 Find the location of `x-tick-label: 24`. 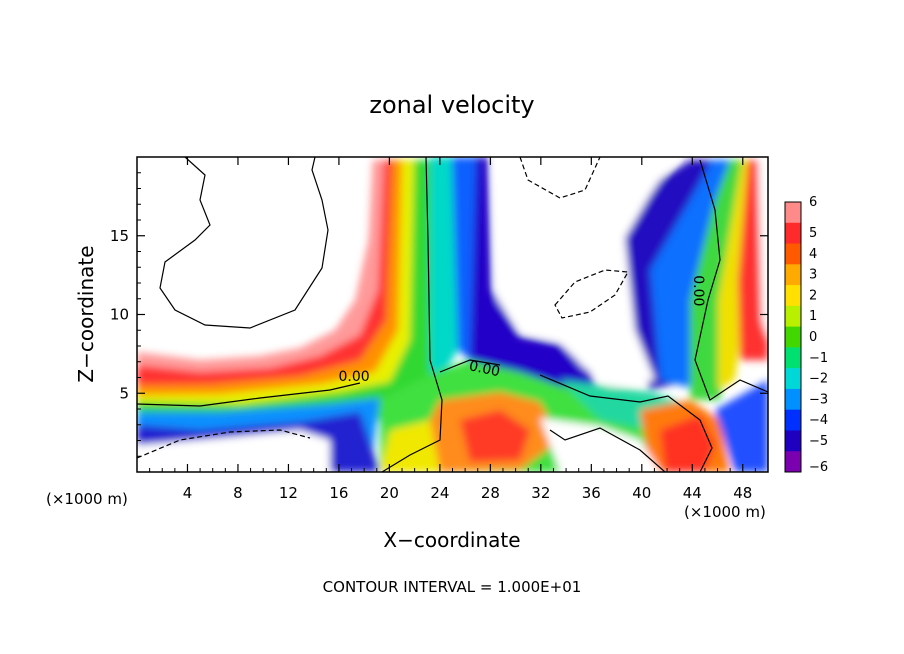

x-tick-label: 24 is located at coordinates (439, 493).